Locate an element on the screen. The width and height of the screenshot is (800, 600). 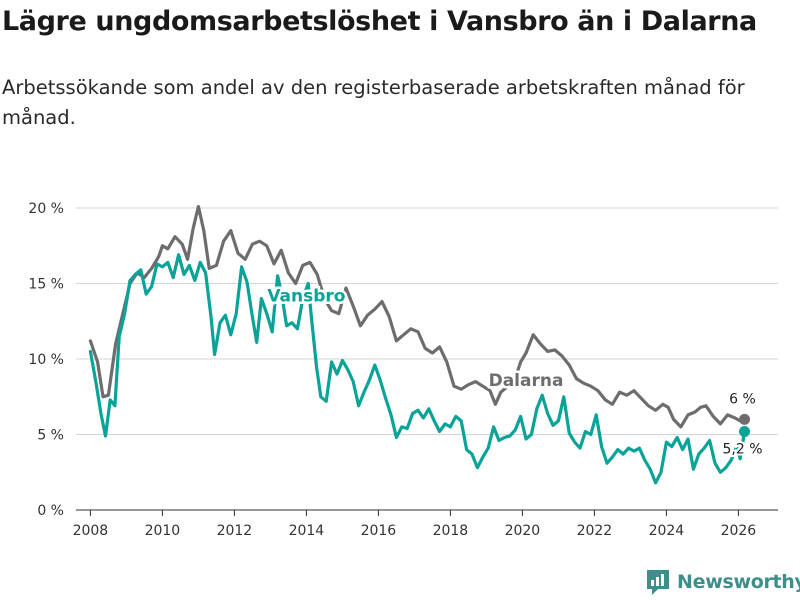
end-value-label-dalarna: 6 % is located at coordinates (742, 399).